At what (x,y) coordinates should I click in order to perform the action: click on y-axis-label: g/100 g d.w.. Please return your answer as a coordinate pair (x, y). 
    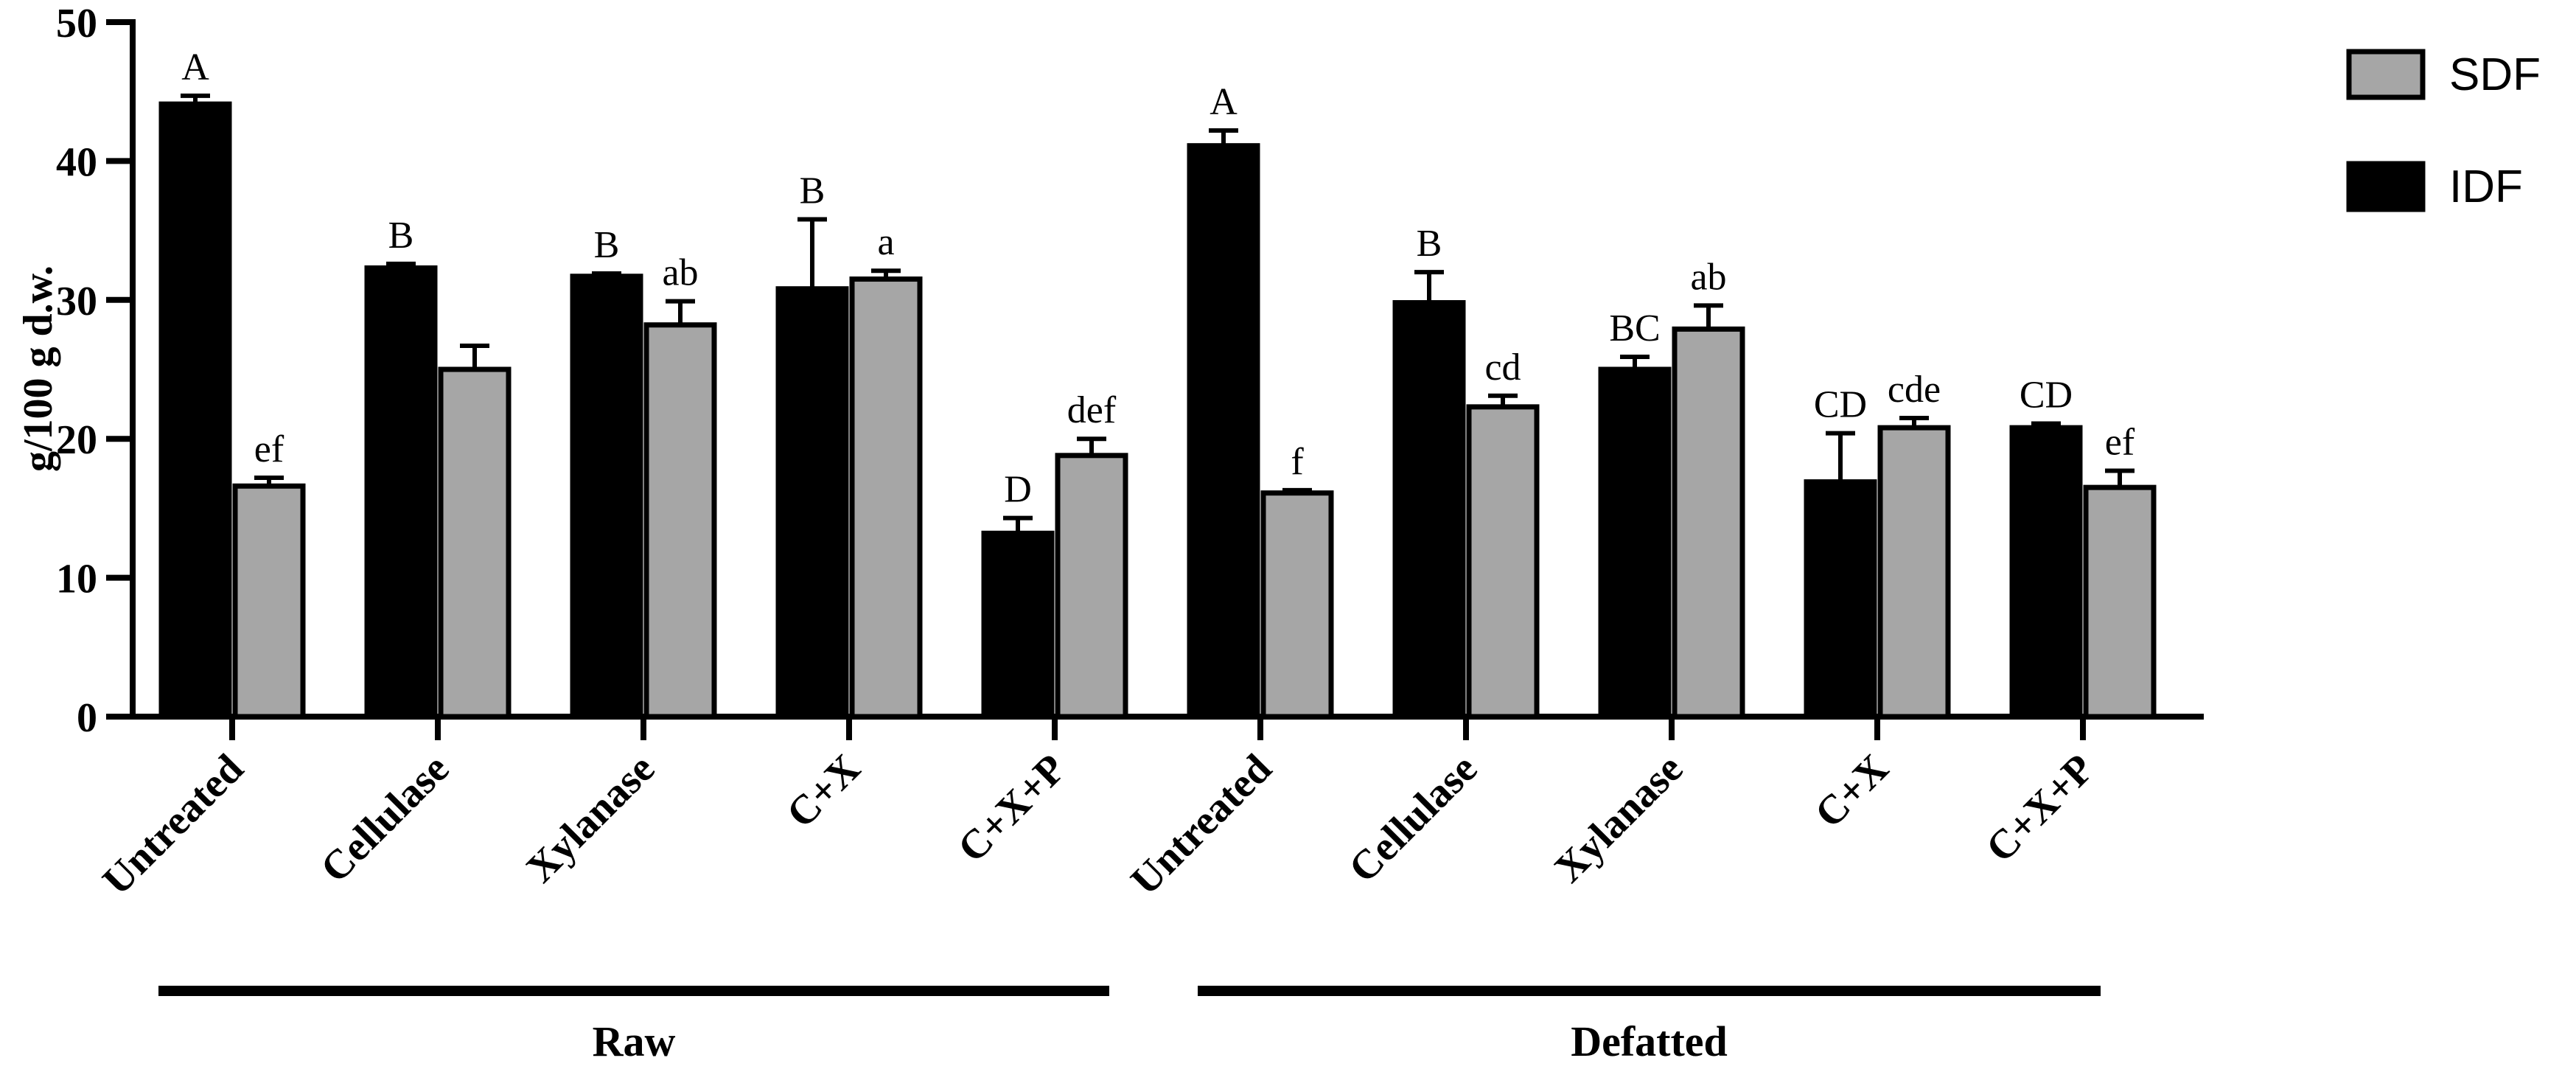
    Looking at the image, I should click on (38, 368).